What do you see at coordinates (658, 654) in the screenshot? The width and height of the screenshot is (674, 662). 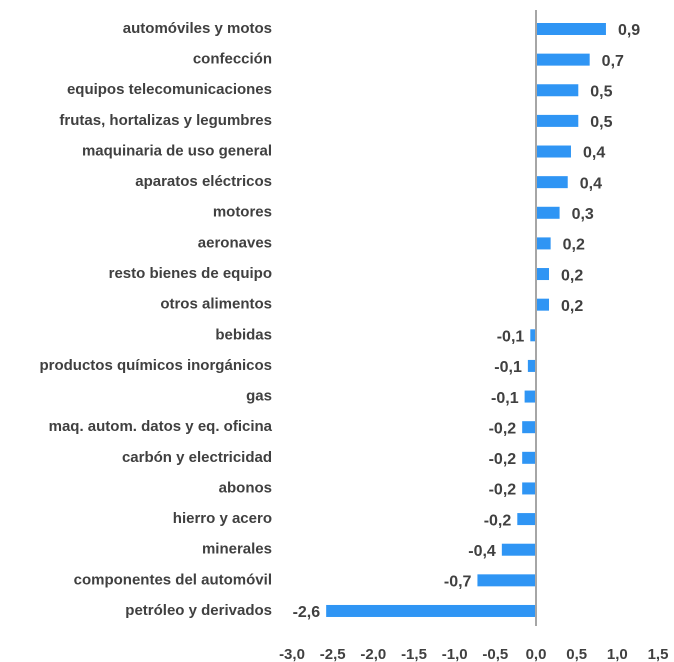 I see `x-tick-label: 1,5` at bounding box center [658, 654].